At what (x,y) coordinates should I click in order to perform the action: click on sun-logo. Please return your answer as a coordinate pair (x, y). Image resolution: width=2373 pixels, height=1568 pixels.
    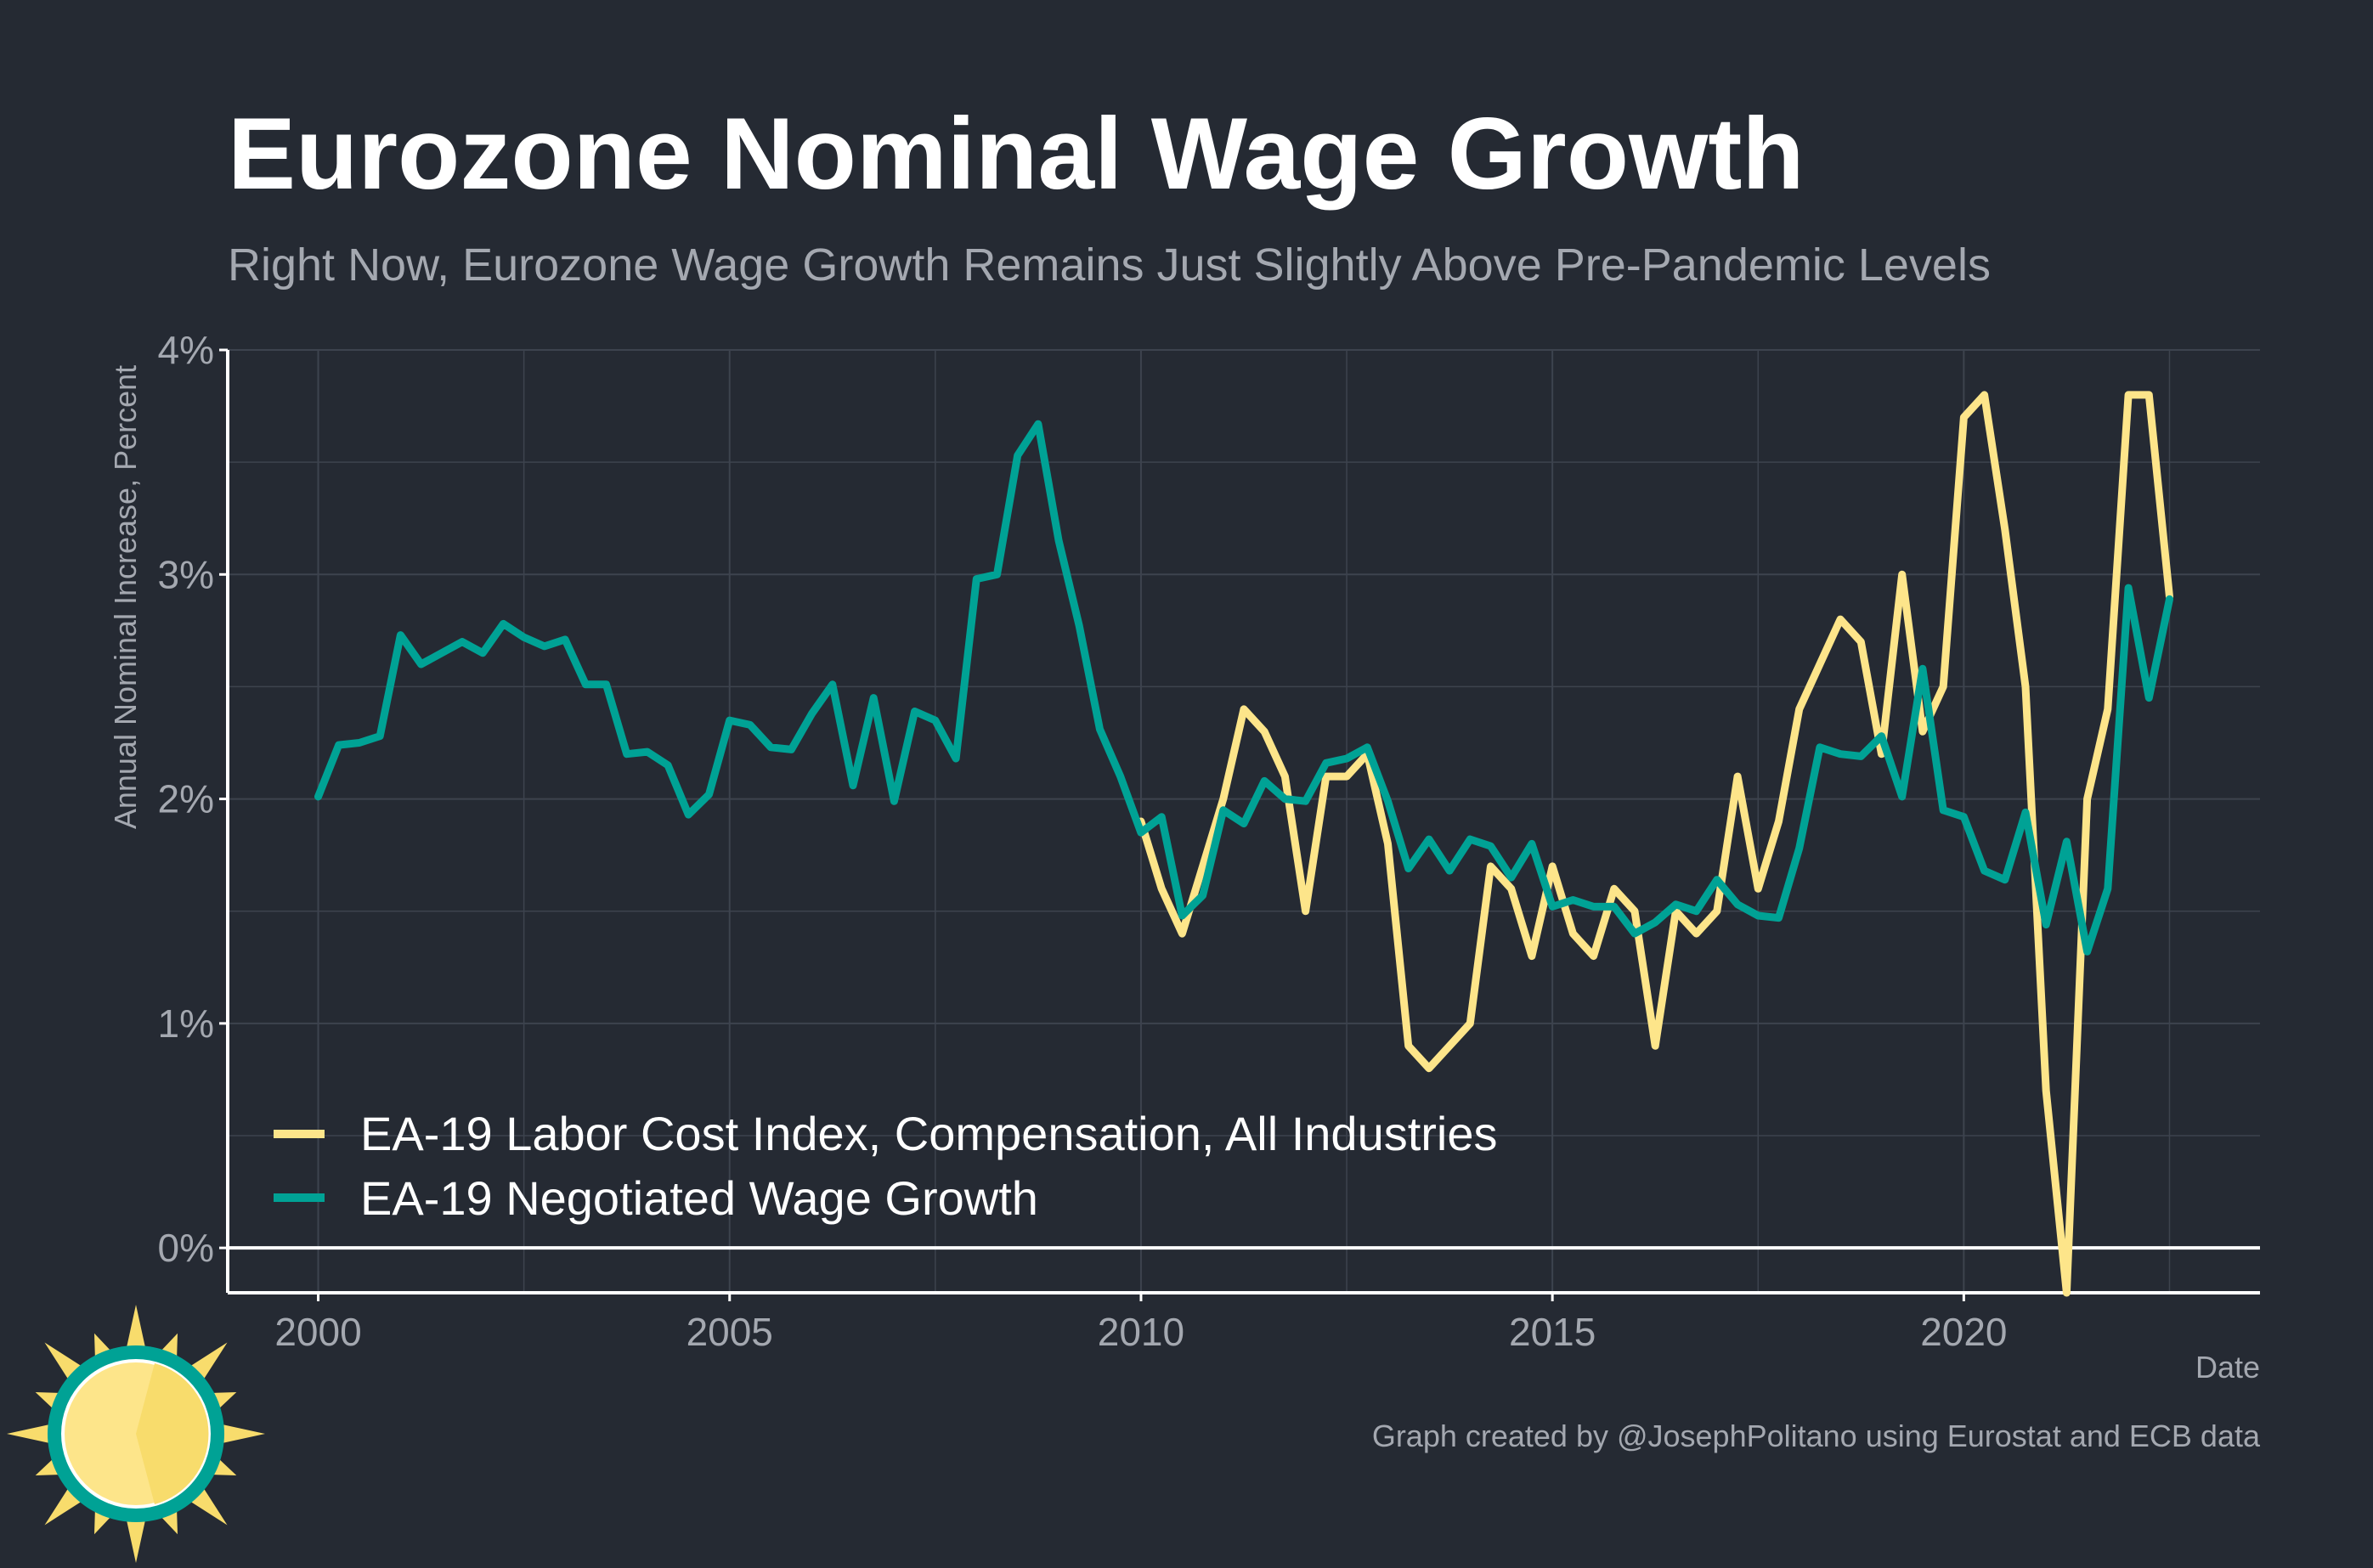
    Looking at the image, I should click on (136, 1434).